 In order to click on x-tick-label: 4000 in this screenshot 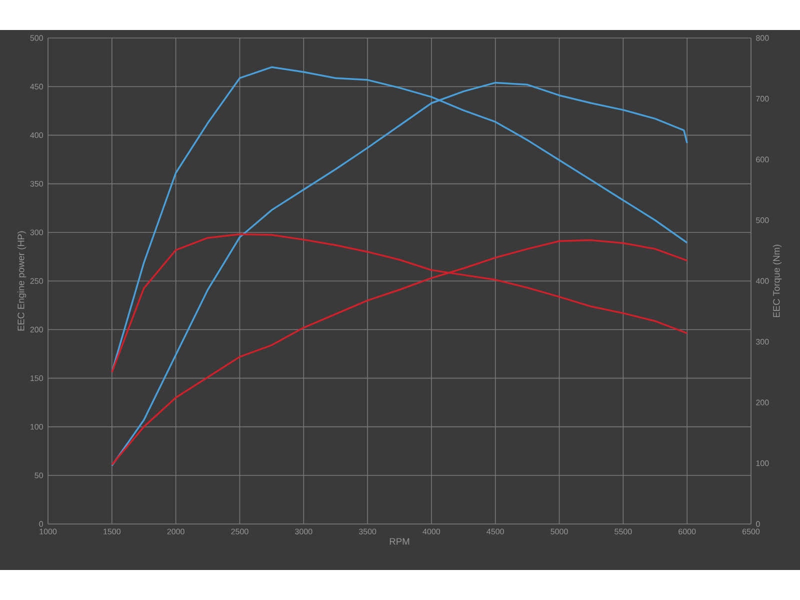, I will do `click(431, 531)`.